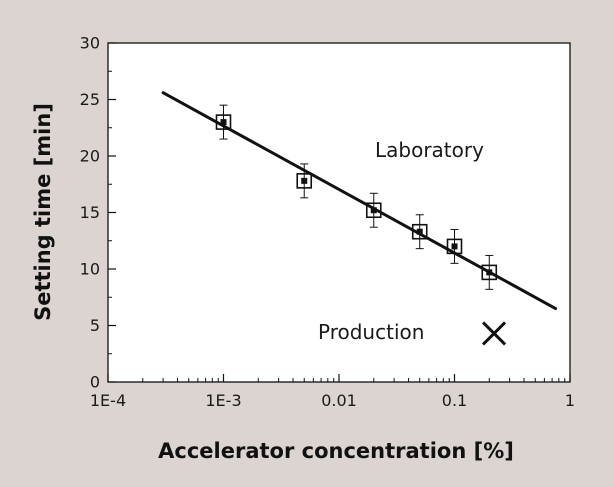  What do you see at coordinates (494, 333) in the screenshot?
I see `production-marker-stroke` at bounding box center [494, 333].